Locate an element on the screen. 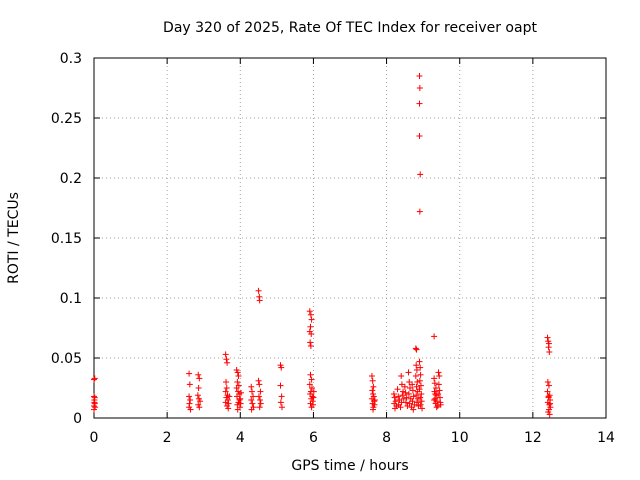 The image size is (640, 480). y-tick-label: 0.15 is located at coordinates (66, 239).